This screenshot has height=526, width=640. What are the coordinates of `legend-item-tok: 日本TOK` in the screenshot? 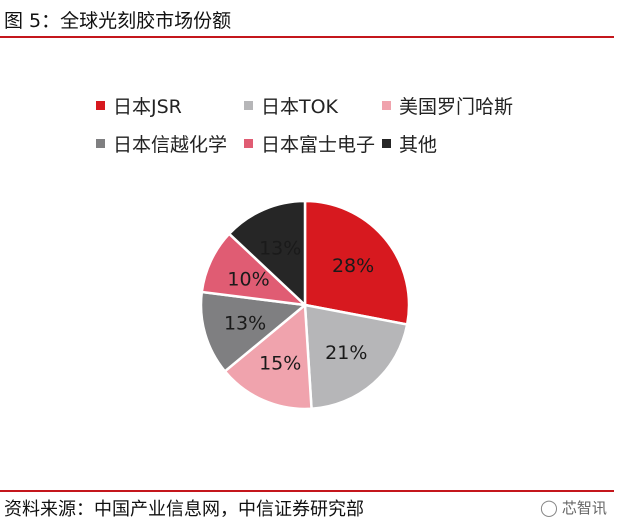 It's located at (313, 105).